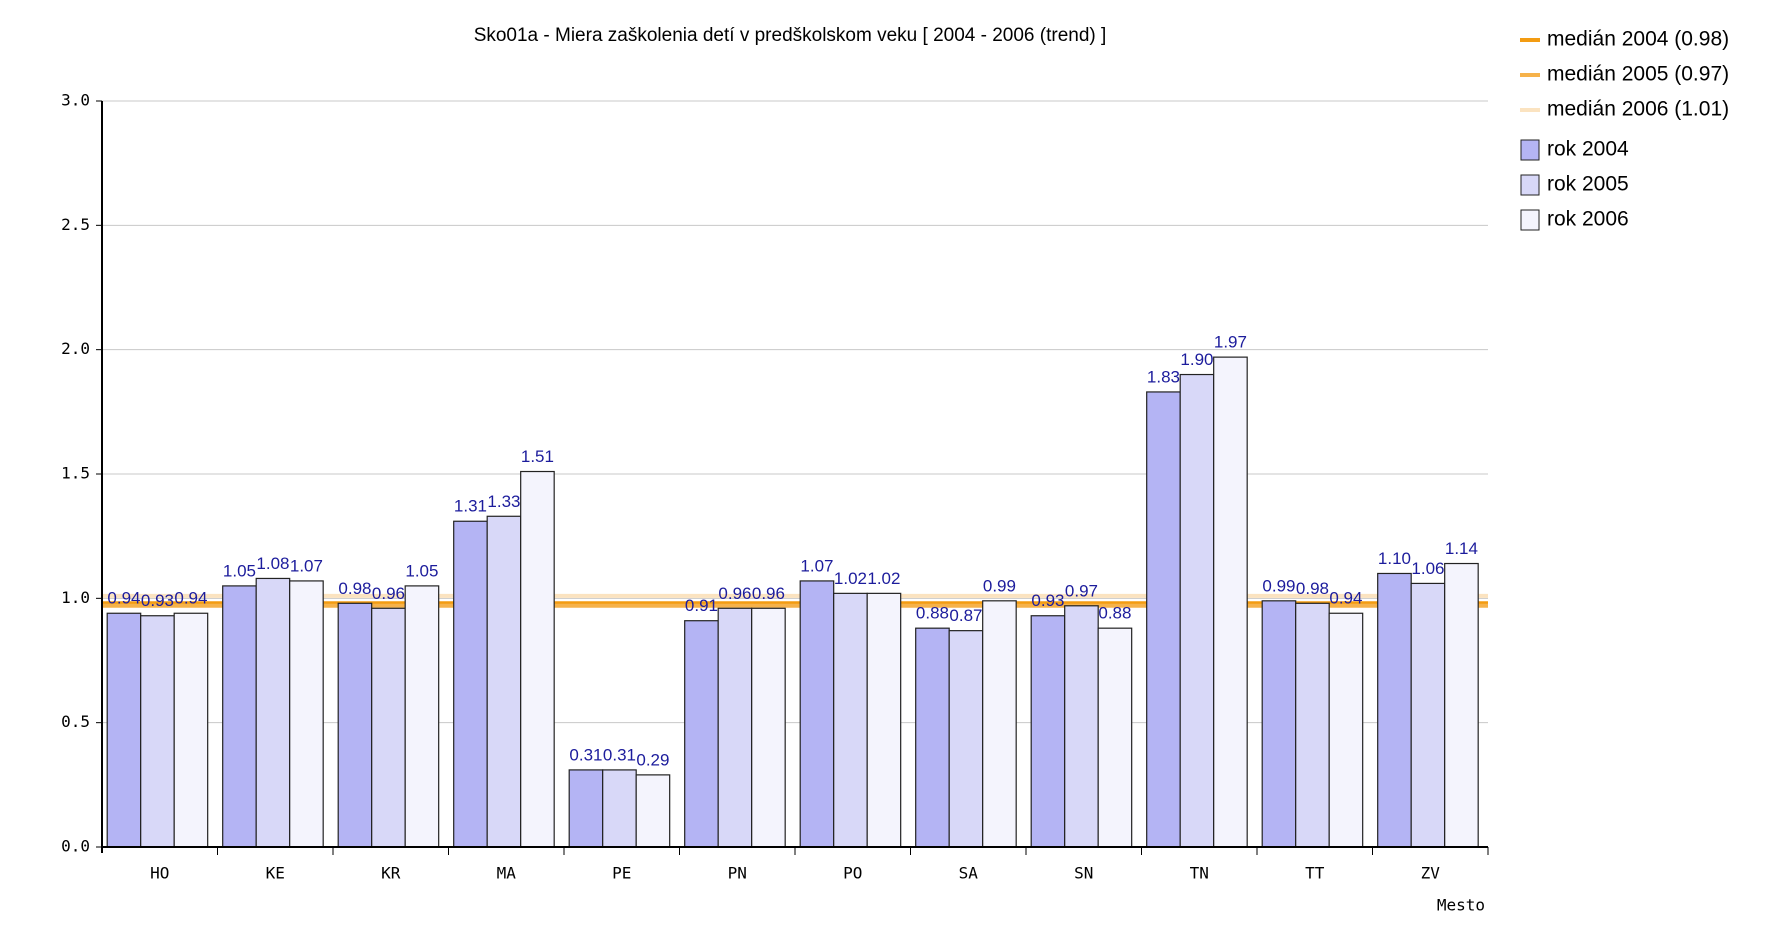  What do you see at coordinates (507, 873) in the screenshot?
I see `x-tick-label: MA` at bounding box center [507, 873].